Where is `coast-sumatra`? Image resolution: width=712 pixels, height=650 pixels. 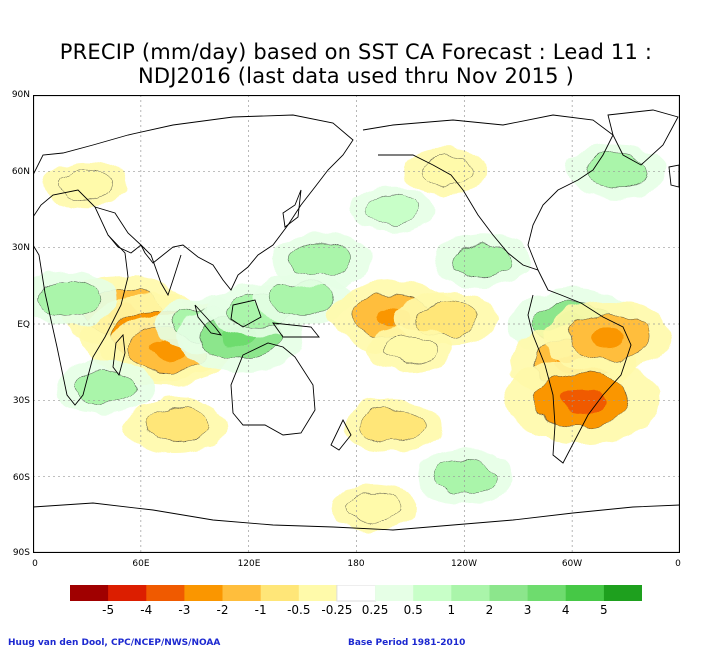
coast-sumatra is located at coordinates (208, 320).